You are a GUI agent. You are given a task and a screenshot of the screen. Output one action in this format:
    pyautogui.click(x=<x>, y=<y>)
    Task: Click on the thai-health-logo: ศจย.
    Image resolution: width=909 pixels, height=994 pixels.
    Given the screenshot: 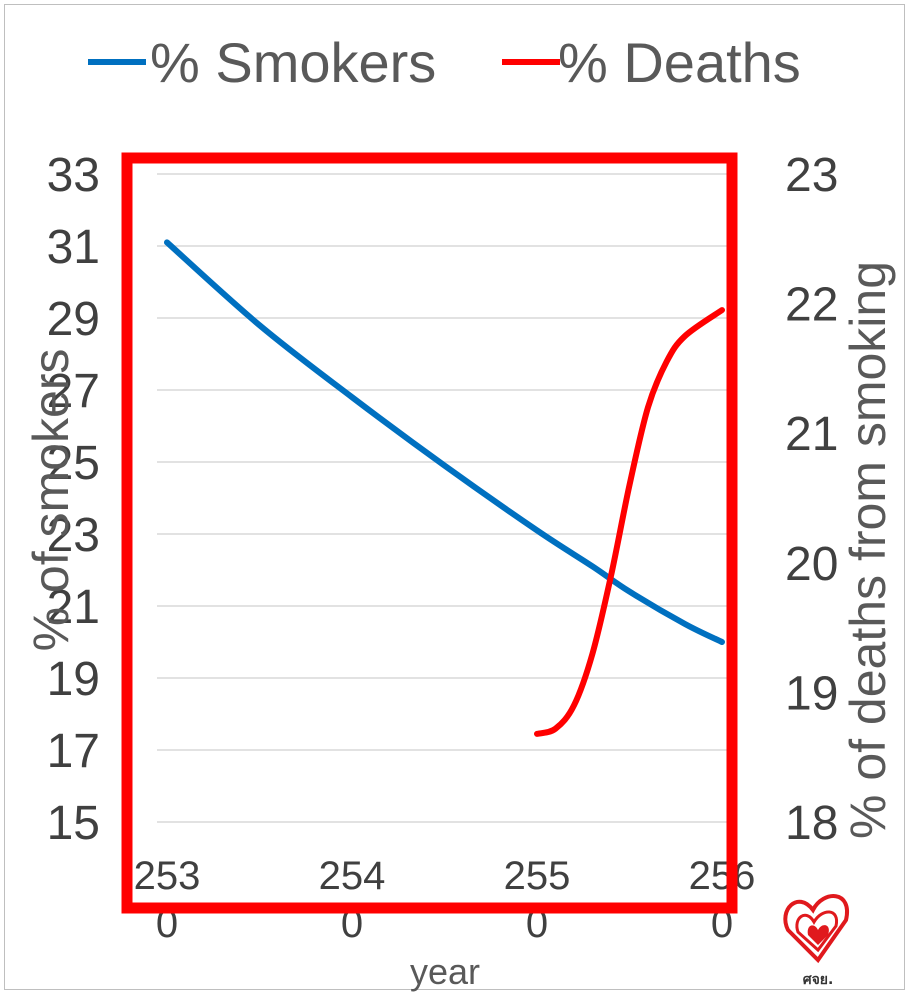 What is the action you would take?
    pyautogui.click(x=816, y=941)
    